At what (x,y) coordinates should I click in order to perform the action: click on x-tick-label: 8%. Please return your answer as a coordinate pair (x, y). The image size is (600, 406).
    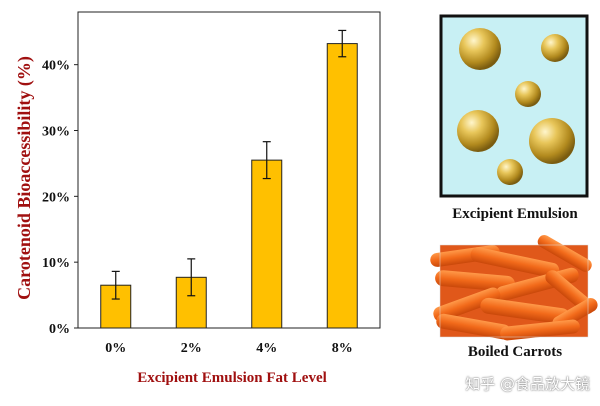
    Looking at the image, I should click on (342, 348).